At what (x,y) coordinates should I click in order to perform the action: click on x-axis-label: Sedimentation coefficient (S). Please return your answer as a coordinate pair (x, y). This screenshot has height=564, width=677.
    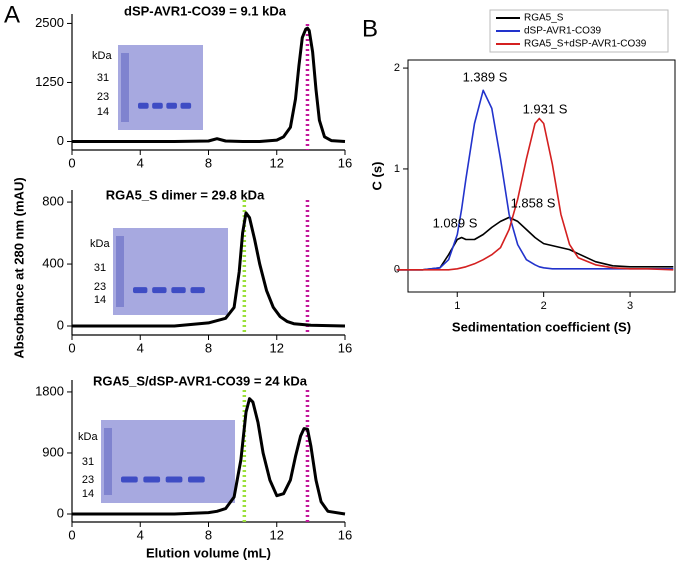
    Looking at the image, I should click on (541, 326).